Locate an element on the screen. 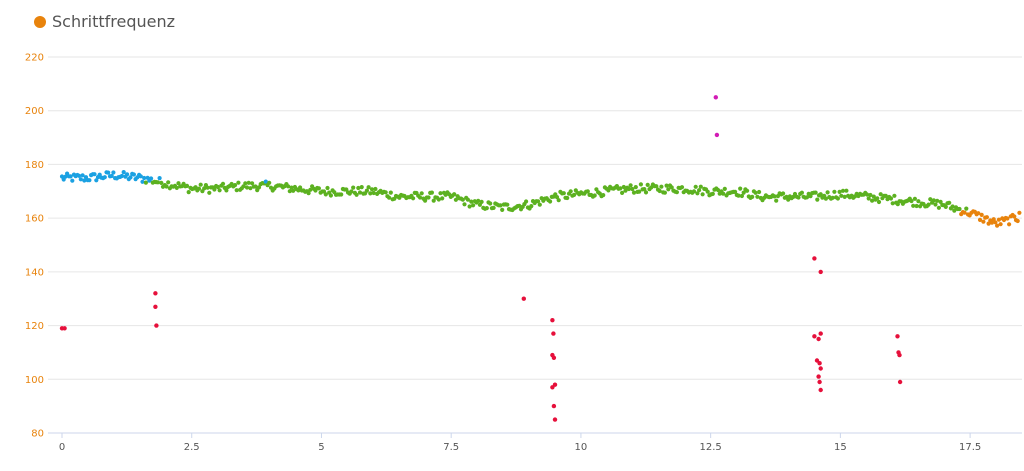 The image size is (1024, 471). y-tick-label: 200 is located at coordinates (34, 111).